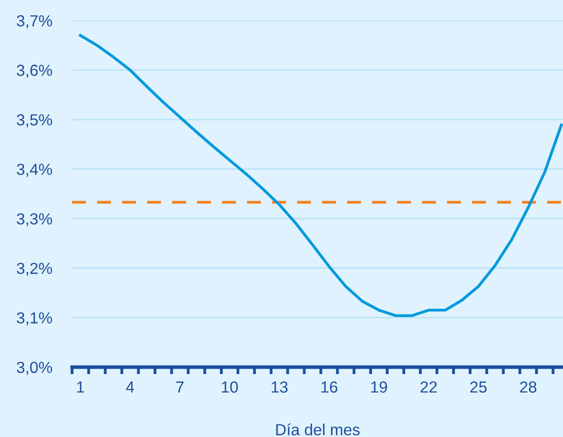 The width and height of the screenshot is (563, 437). What do you see at coordinates (528, 387) in the screenshot?
I see `x-tick-label: 28` at bounding box center [528, 387].